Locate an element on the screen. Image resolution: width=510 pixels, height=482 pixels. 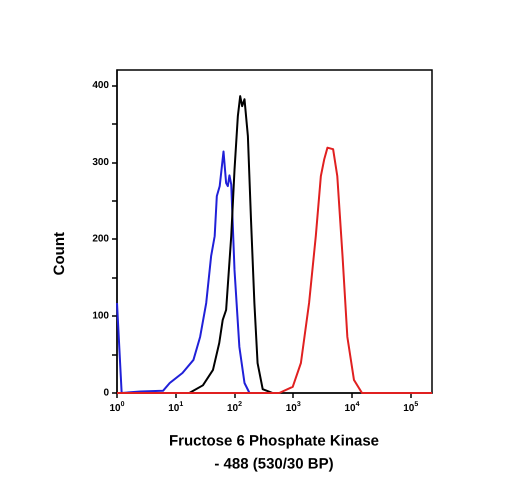
x-axis-title: Fructose 6 Phosphate Kinase - 488 (530/30 BP) is located at coordinates (274, 452).